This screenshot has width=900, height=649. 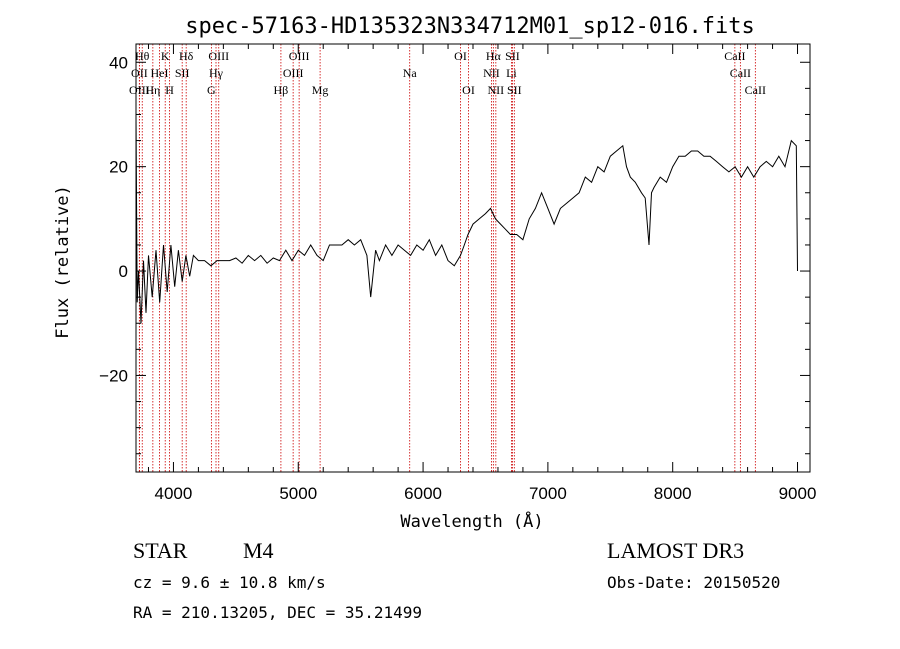 I want to click on marker-label-19: Hα, so click(x=494, y=56).